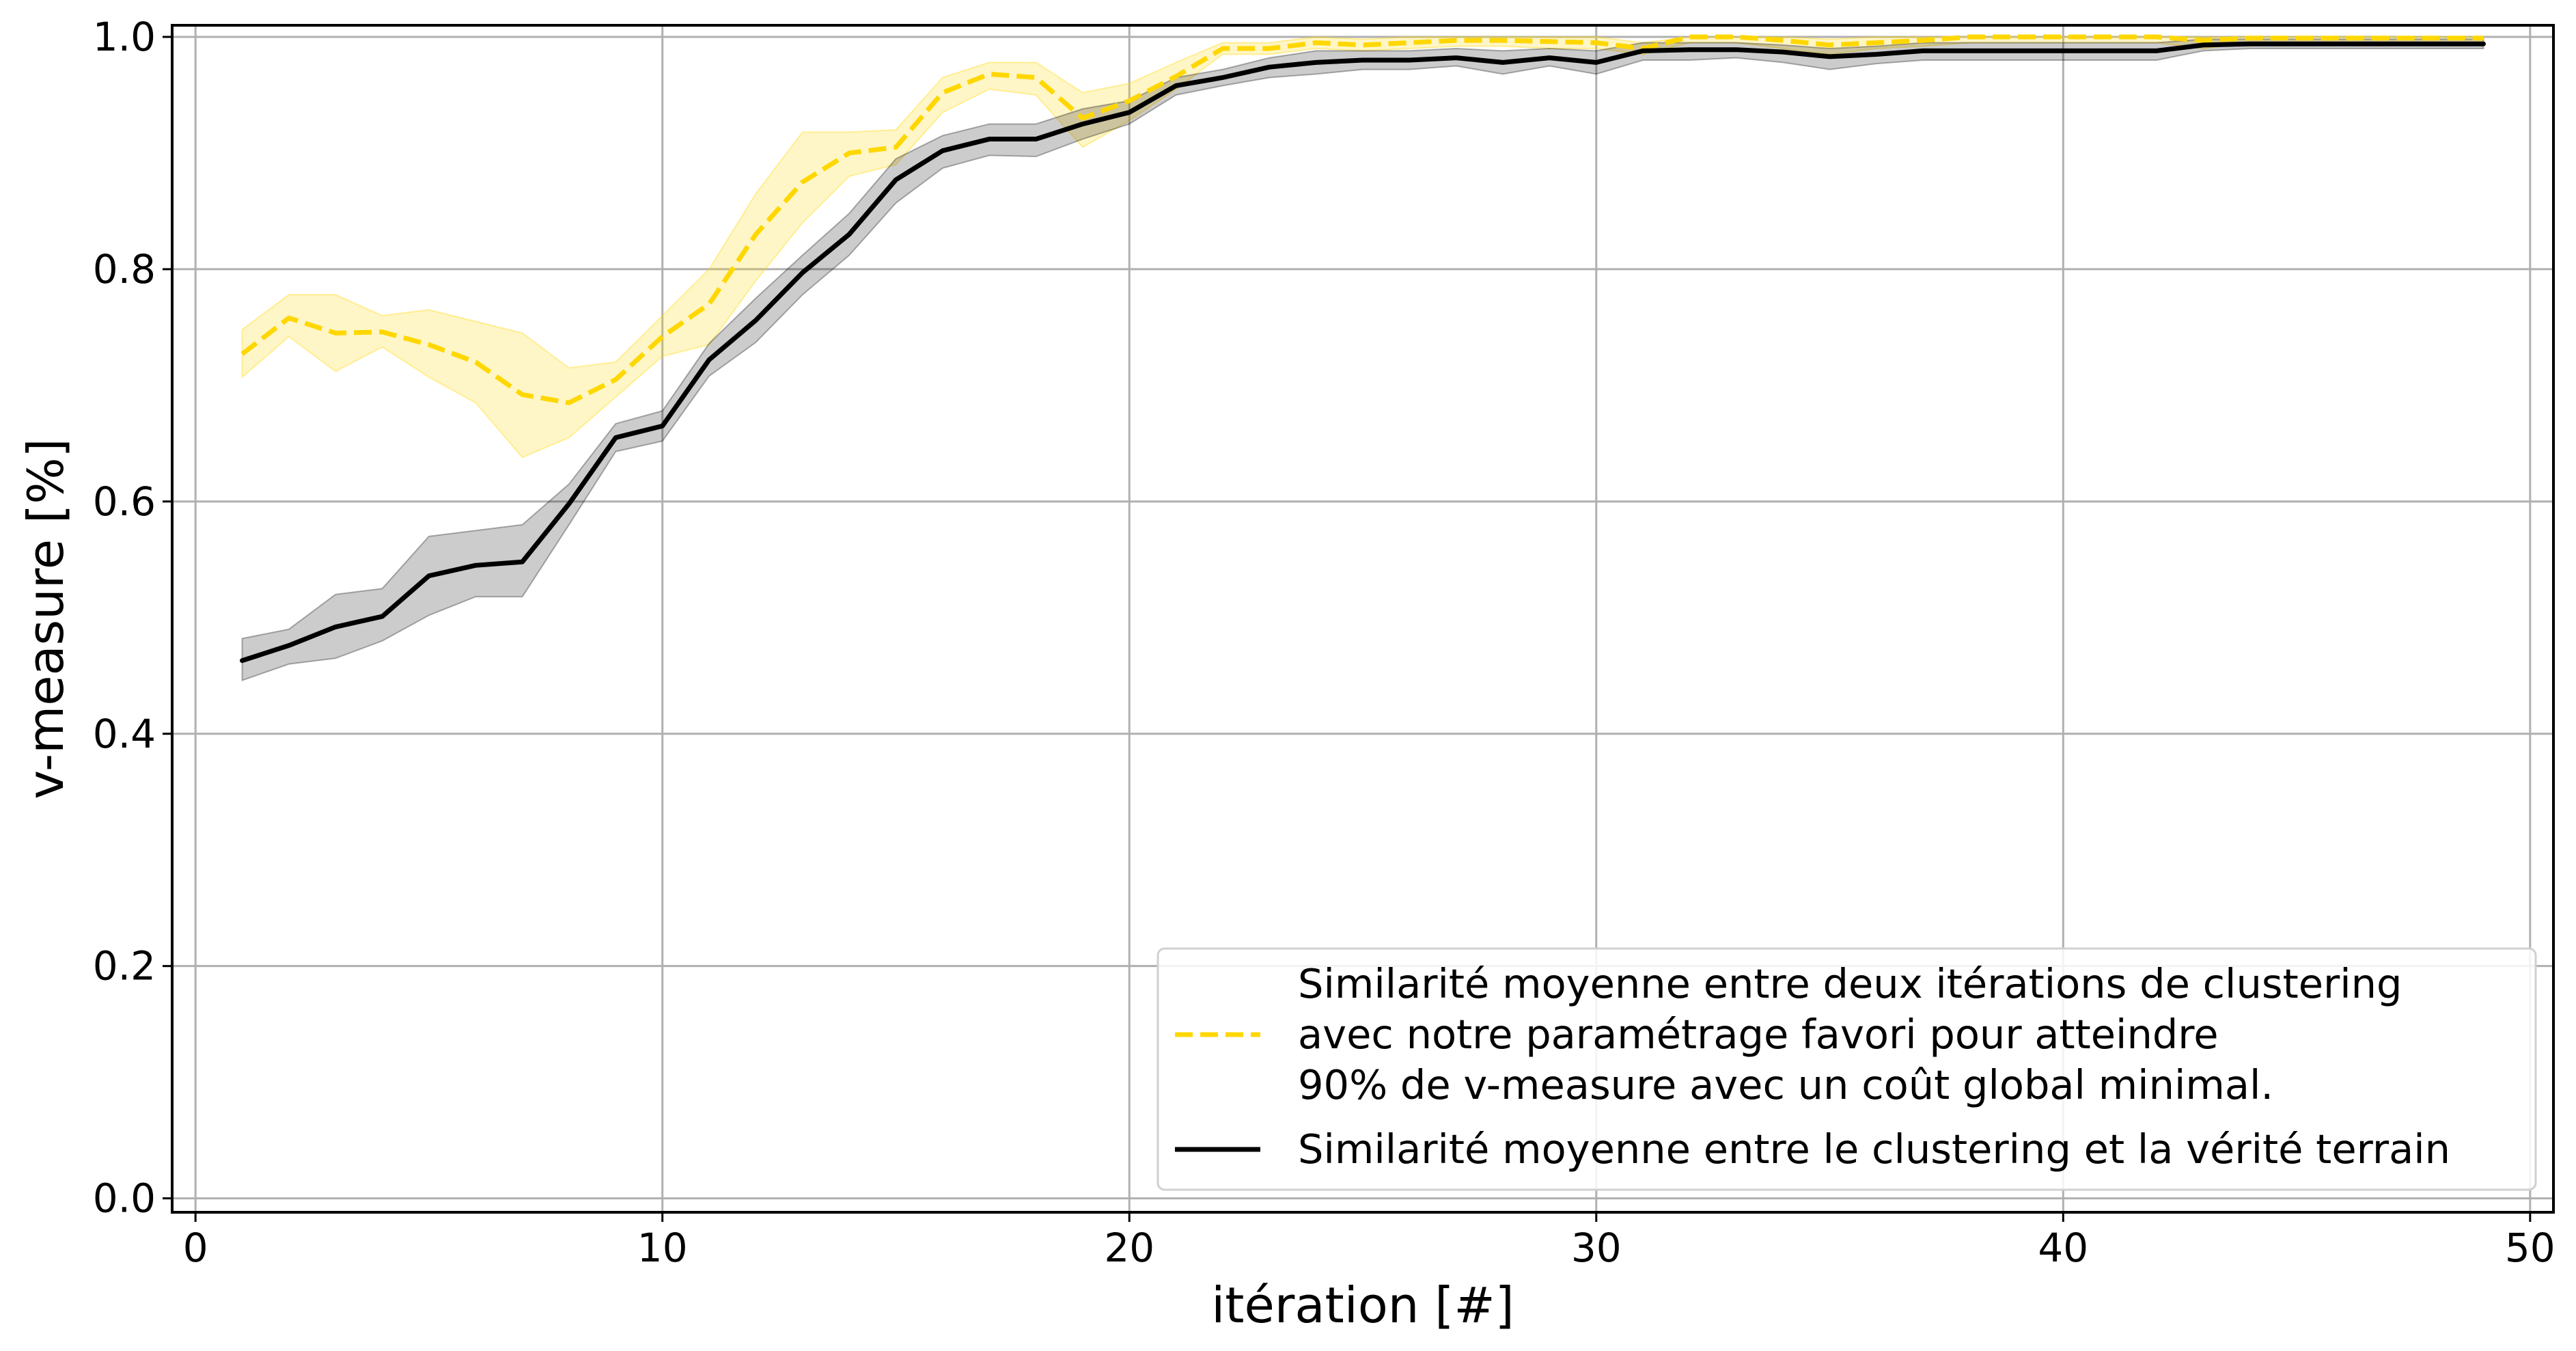 The width and height of the screenshot is (2576, 1351). Describe the element at coordinates (2531, 1248) in the screenshot. I see `x-tick-label: 50` at that location.